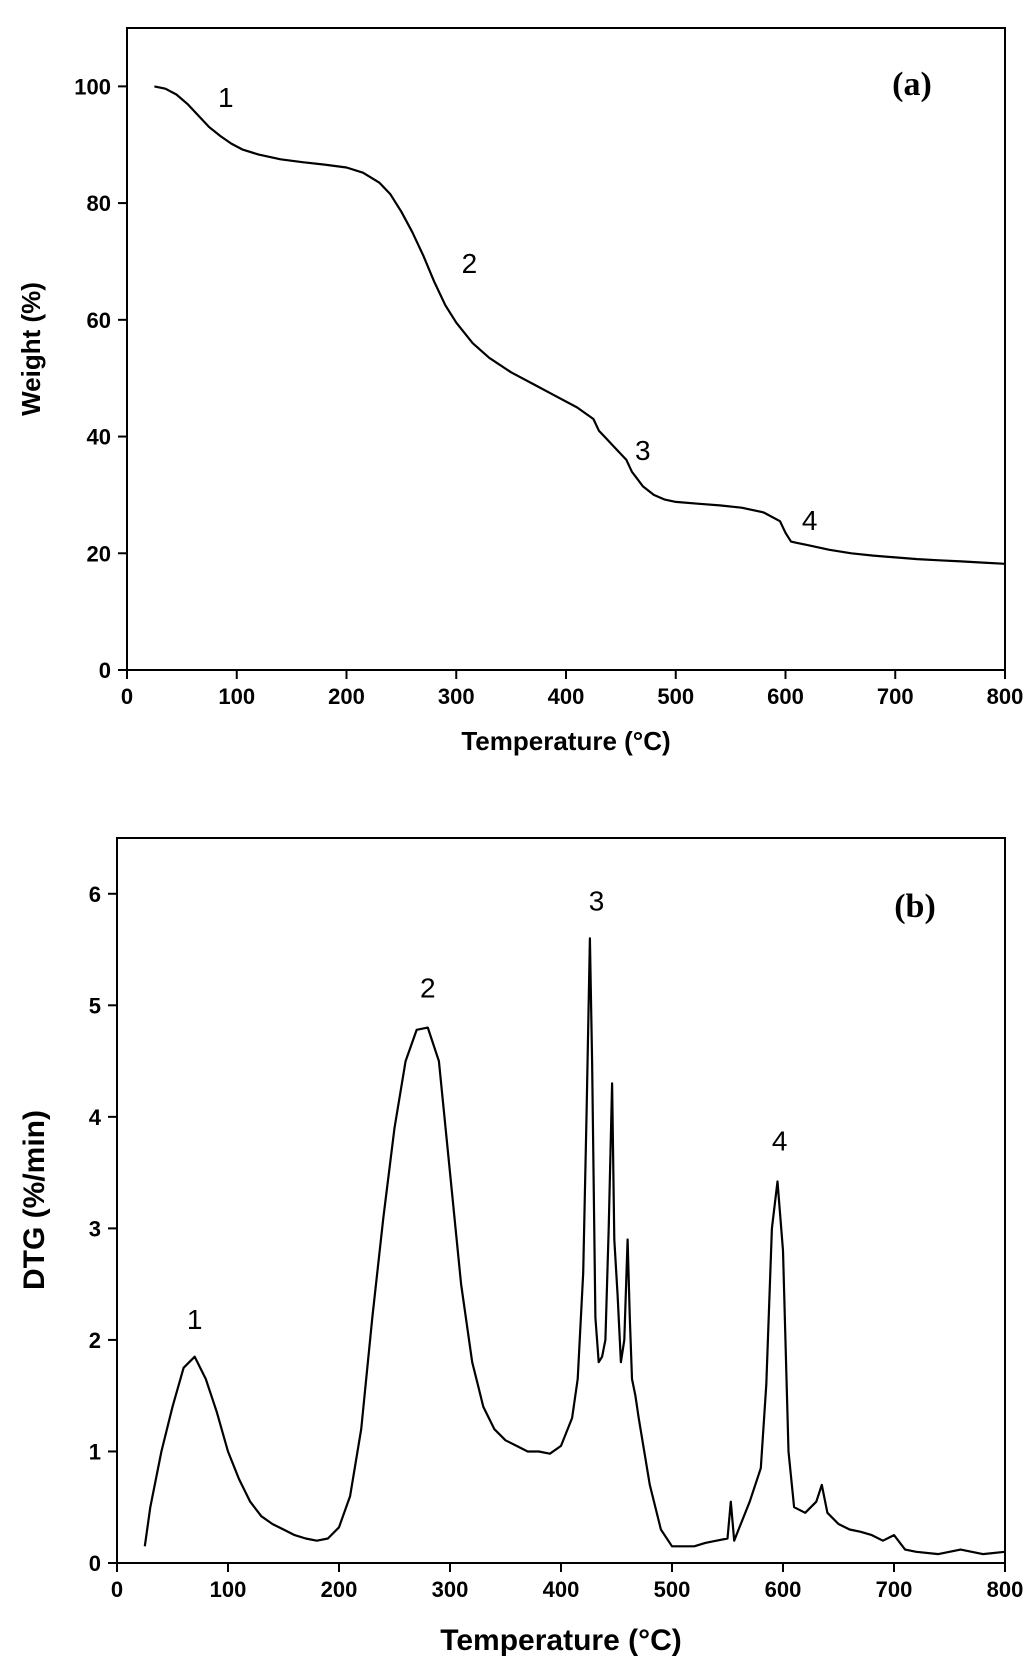 The image size is (1033, 1661). I want to click on panel-label: (b), so click(915, 906).